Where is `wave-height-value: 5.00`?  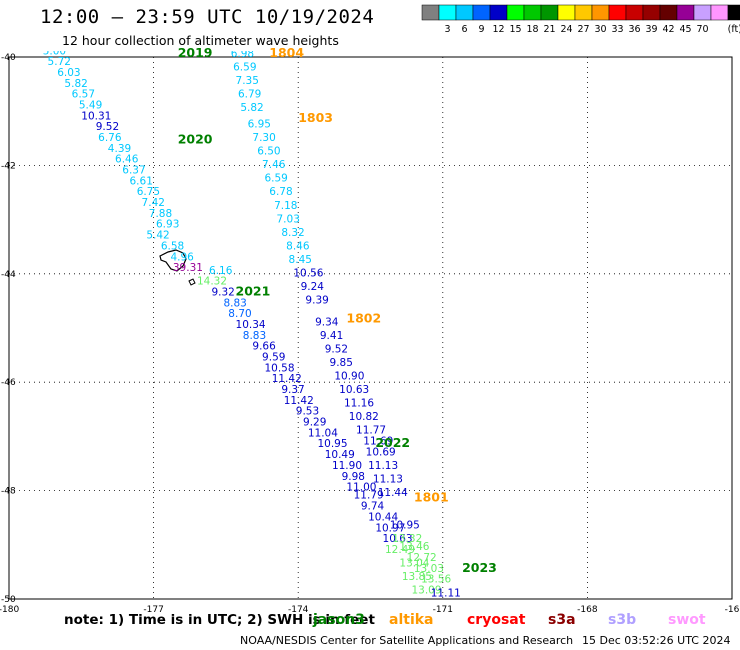 wave-height-value: 5.00 is located at coordinates (54, 51).